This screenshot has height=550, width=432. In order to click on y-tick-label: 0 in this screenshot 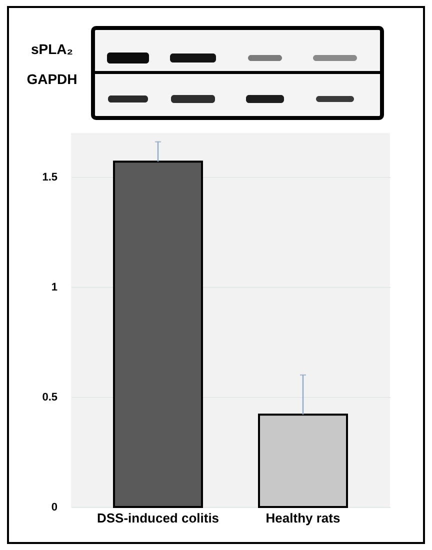, I will do `click(54, 508)`.